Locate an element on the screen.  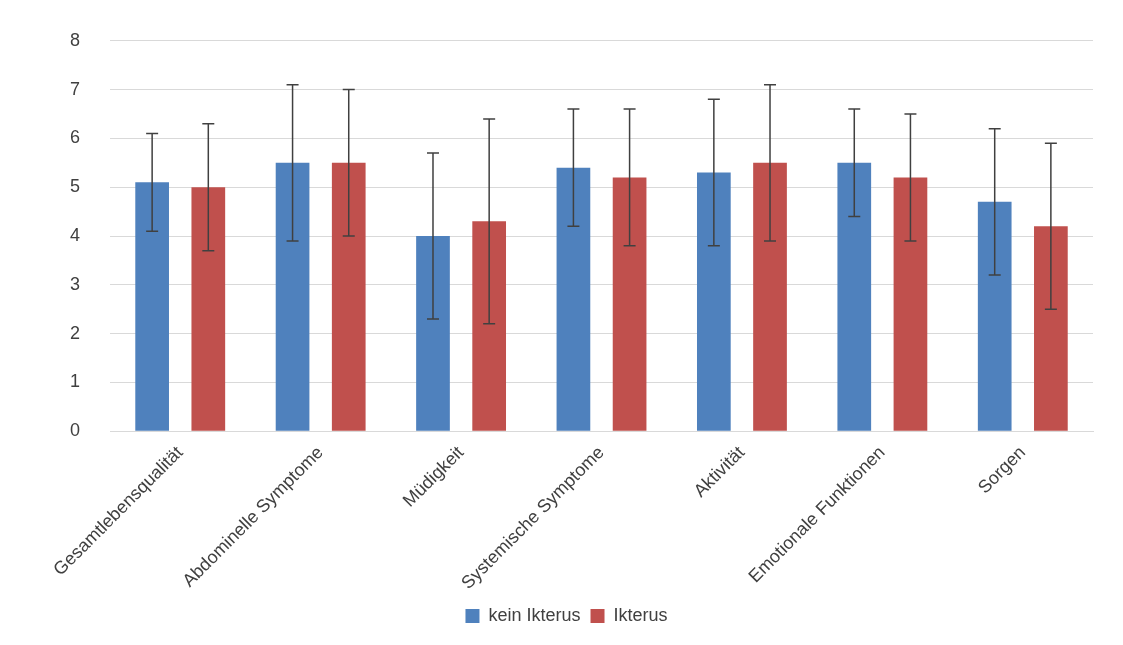
y-tick-label: 8 is located at coordinates (75, 39).